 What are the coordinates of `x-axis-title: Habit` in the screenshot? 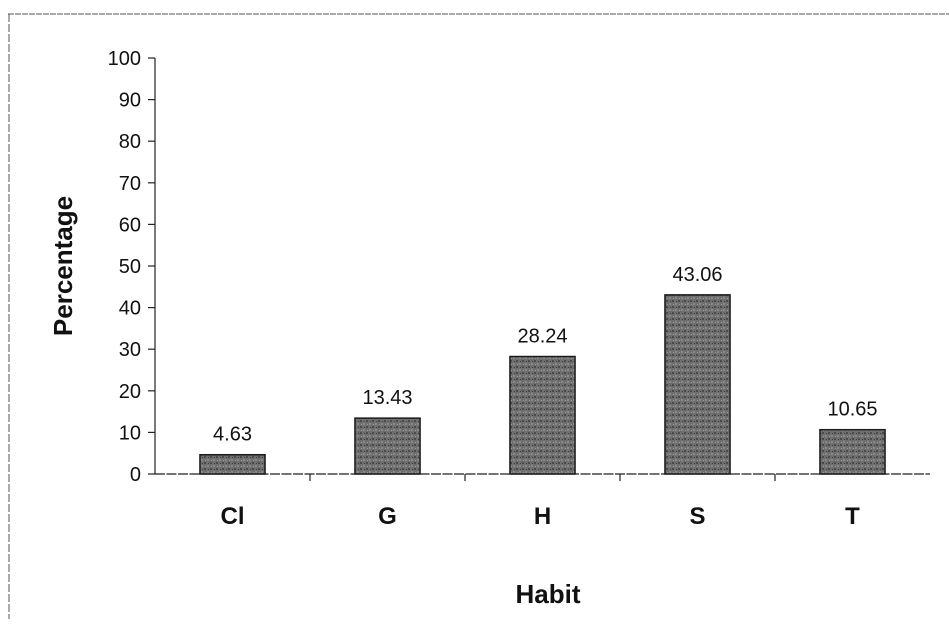 It's located at (548, 594).